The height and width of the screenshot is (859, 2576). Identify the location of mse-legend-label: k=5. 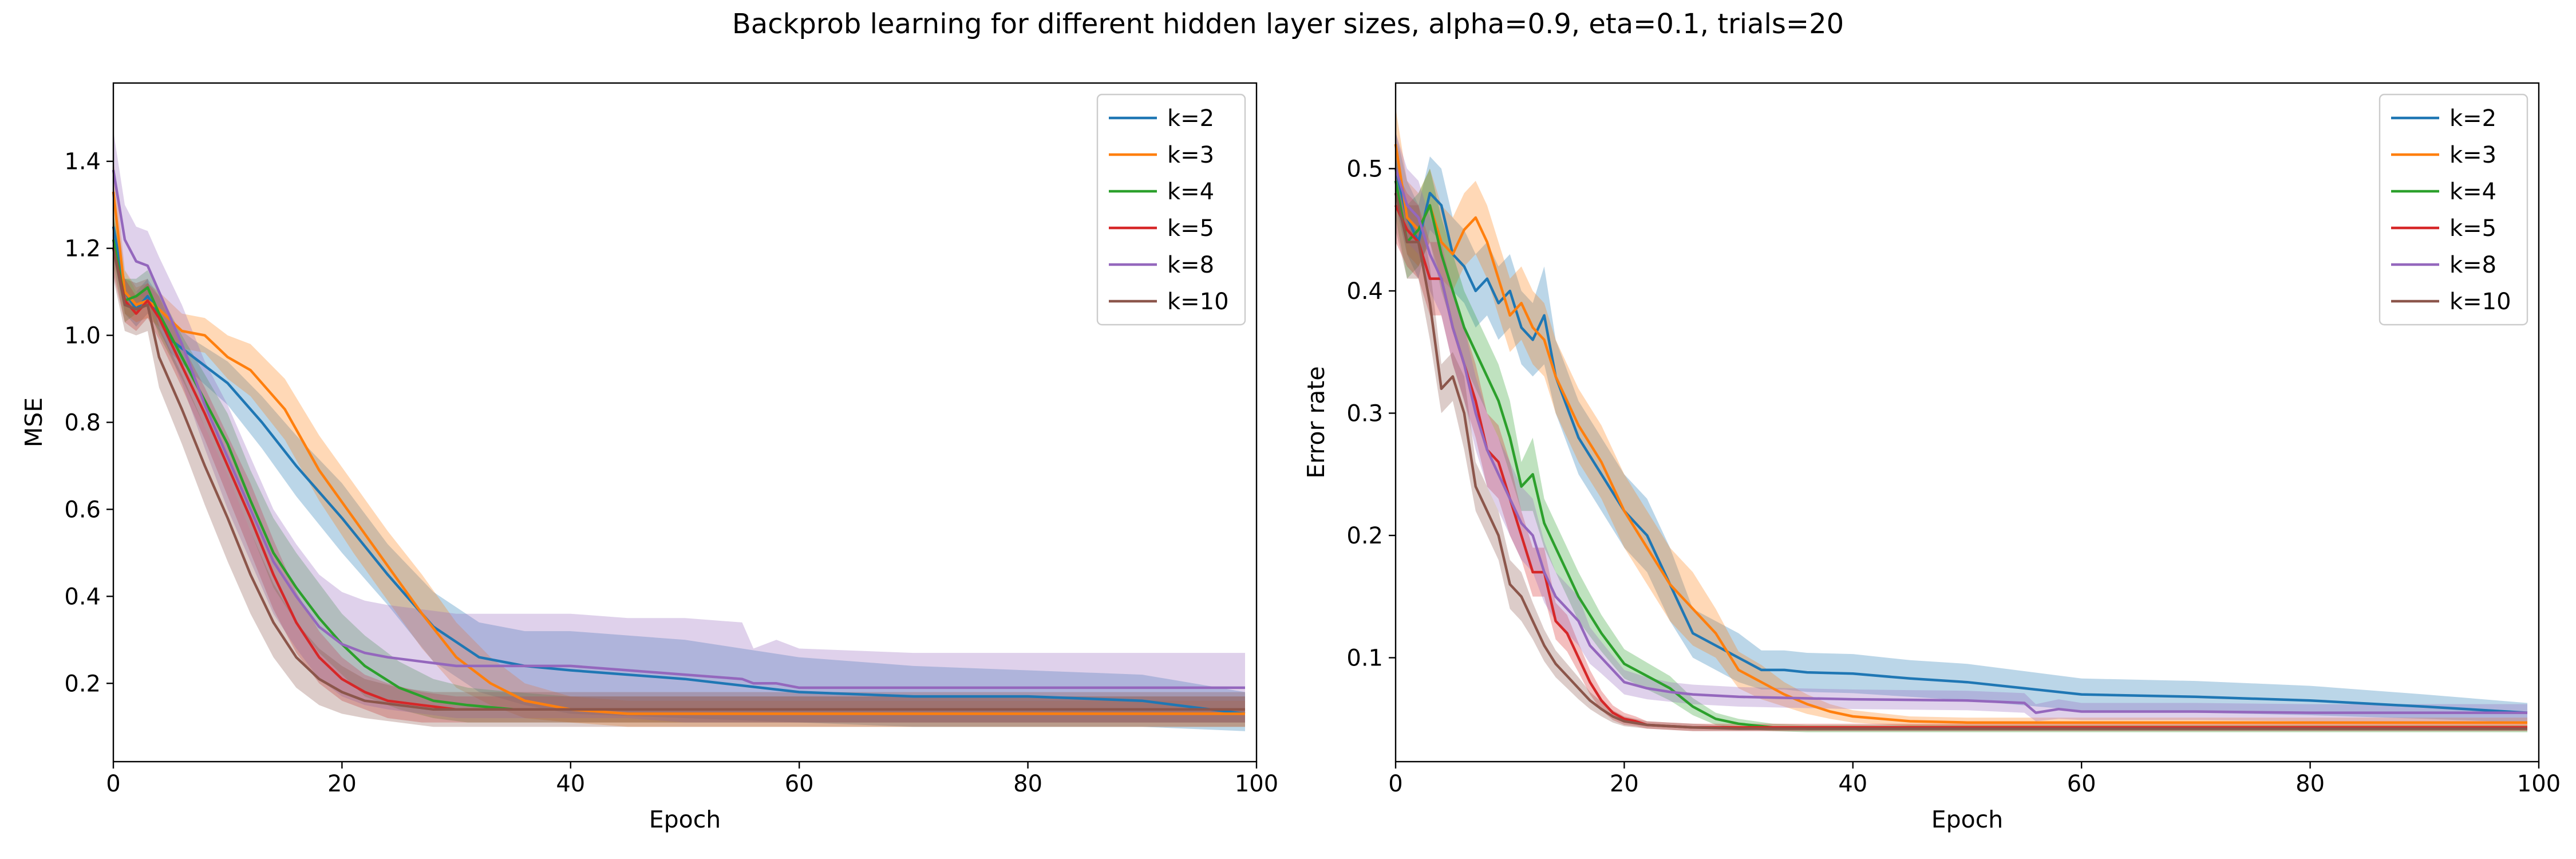
(1190, 228).